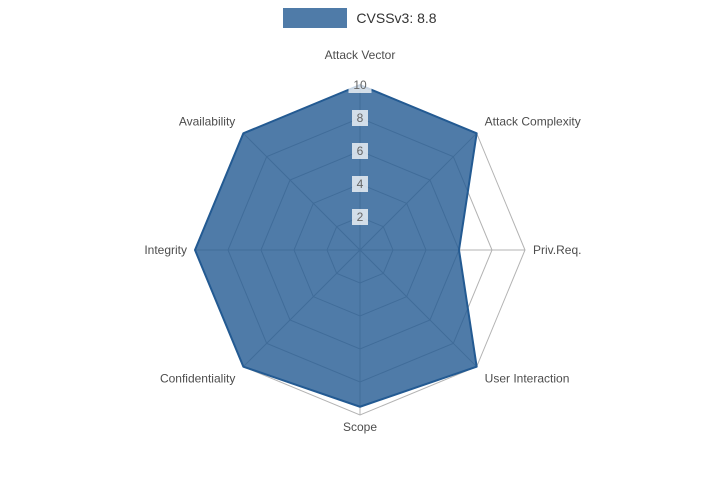  What do you see at coordinates (360, 55) in the screenshot?
I see `axis-label-attack-vector: Attack Vector` at bounding box center [360, 55].